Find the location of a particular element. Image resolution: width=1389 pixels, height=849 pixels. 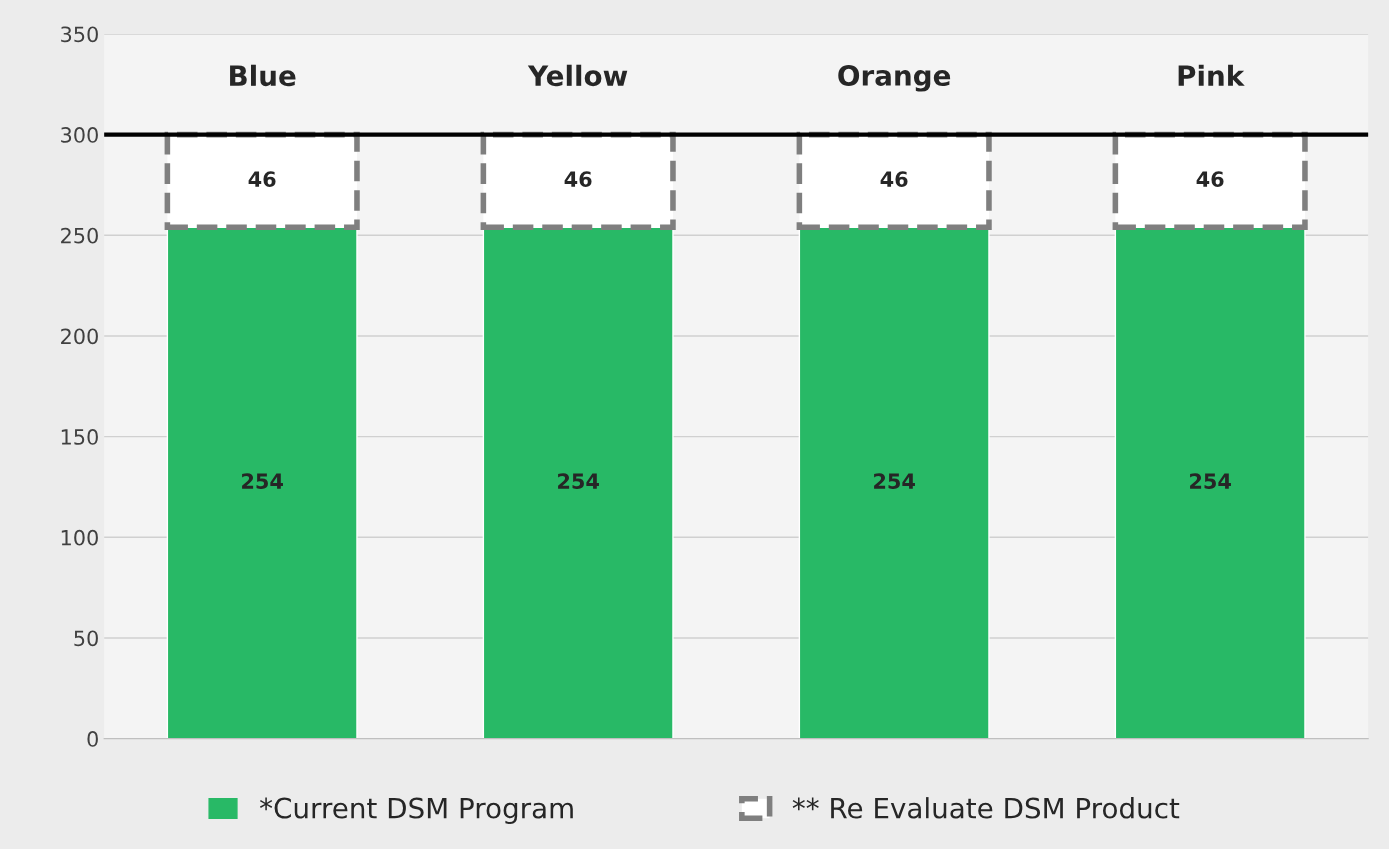

y-tick-label: 50 is located at coordinates (86, 638).